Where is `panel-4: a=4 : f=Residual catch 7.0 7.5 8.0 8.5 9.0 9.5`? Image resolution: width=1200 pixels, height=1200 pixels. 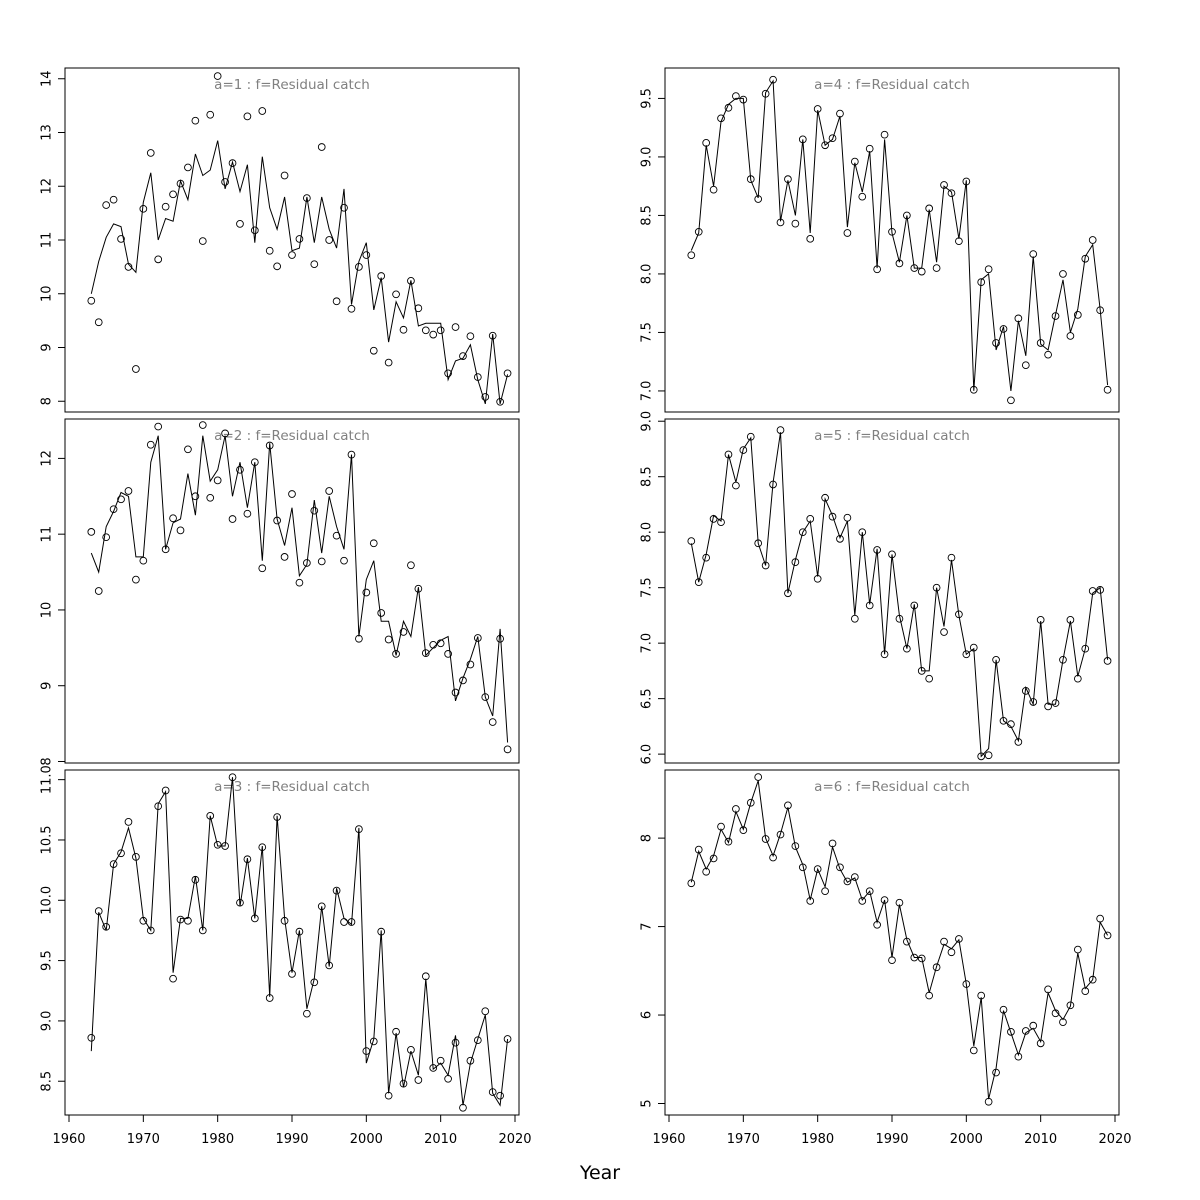
panel-4: a=4 : f=Residual catch 7.0 7.5 8.0 8.5 9.0 9.5 is located at coordinates (880, 240).